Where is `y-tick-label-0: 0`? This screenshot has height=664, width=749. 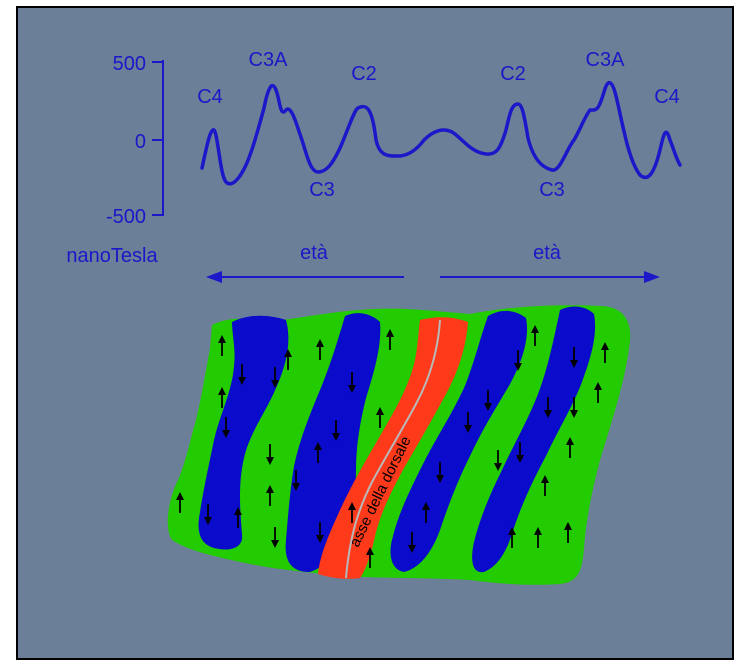
y-tick-label-0: 0 is located at coordinates (140, 142).